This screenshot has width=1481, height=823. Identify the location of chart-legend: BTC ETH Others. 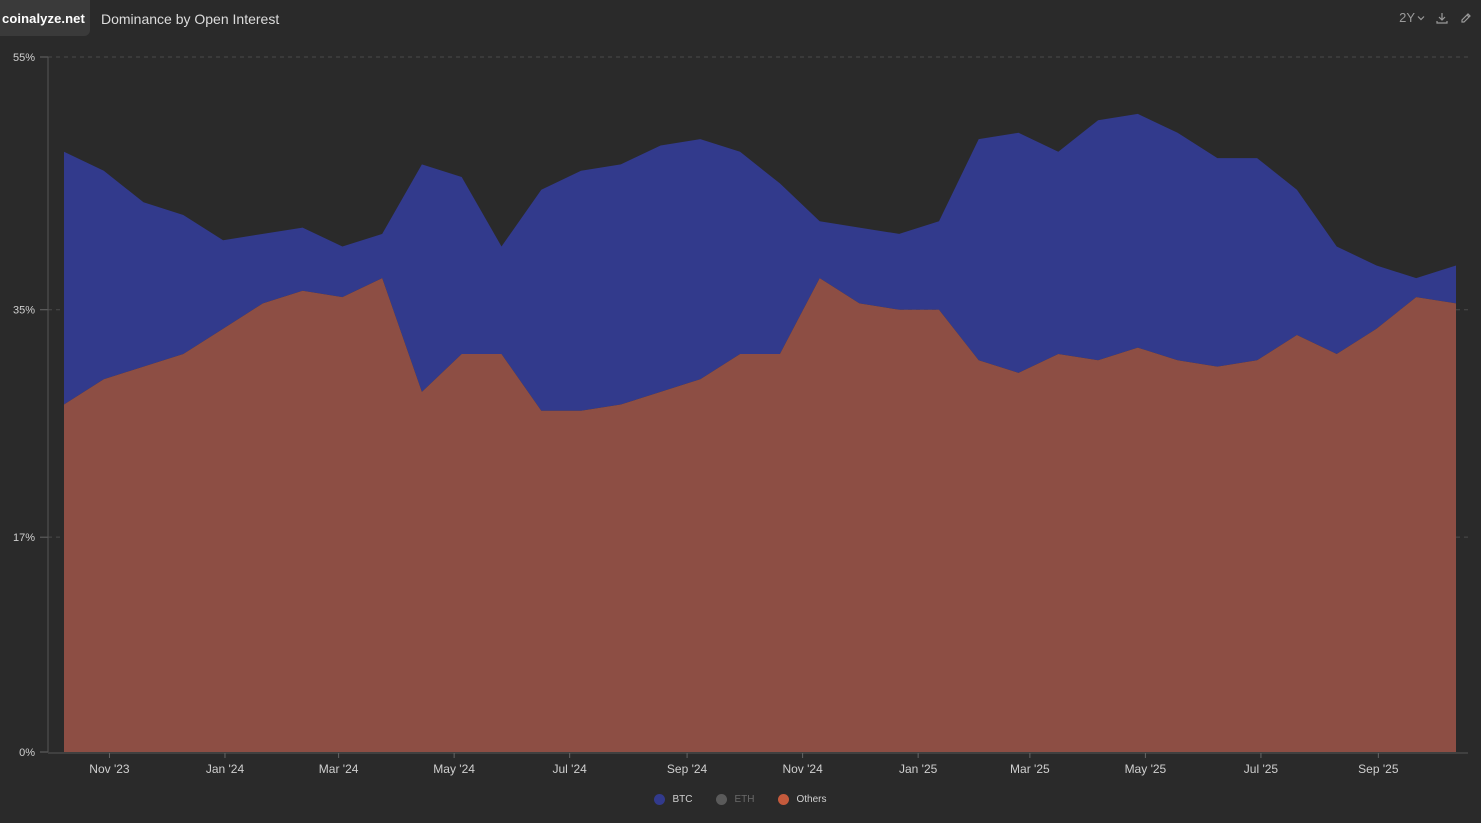
(740, 799).